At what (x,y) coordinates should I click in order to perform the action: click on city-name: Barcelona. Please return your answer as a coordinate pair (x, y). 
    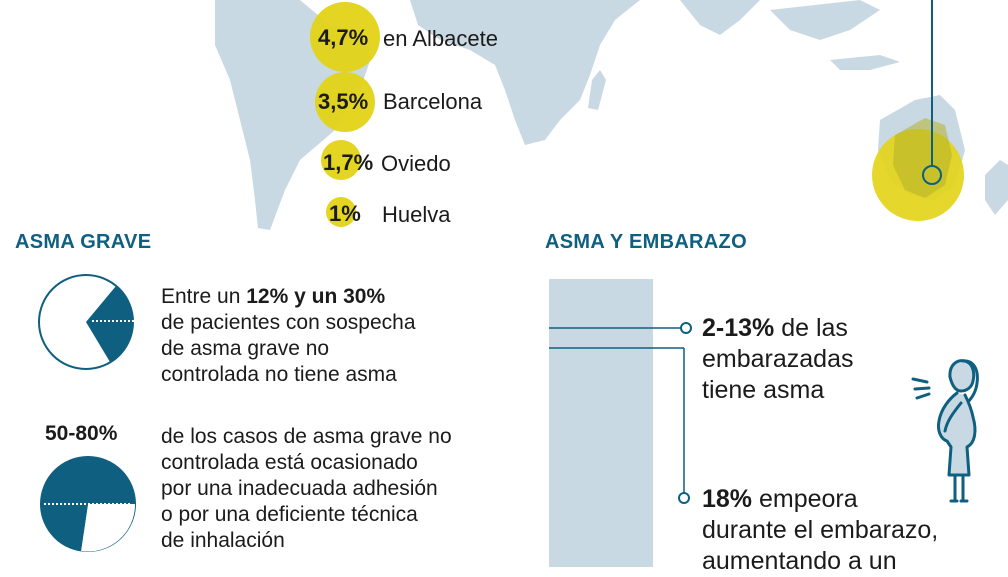
    Looking at the image, I should click on (433, 101).